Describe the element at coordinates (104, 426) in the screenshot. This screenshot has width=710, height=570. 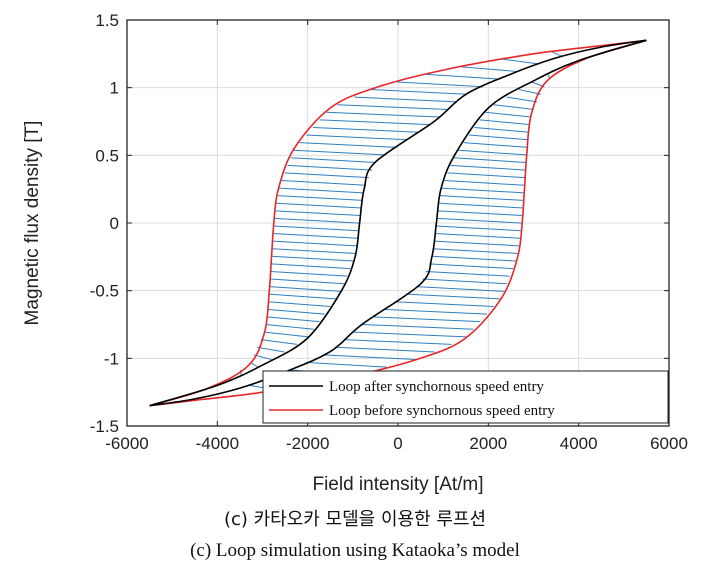
I see `y-tick-label: -1.5` at that location.